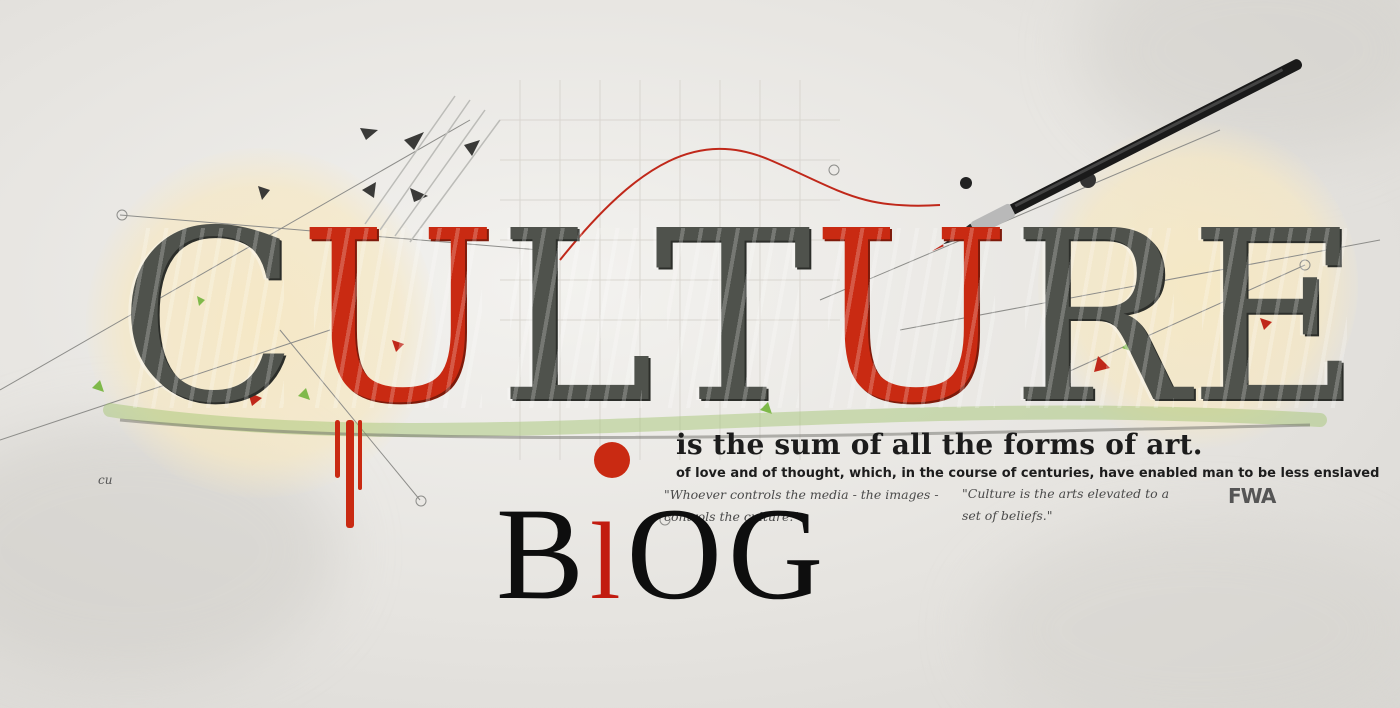 The height and width of the screenshot is (708, 1400). I want to click on title-letter-u: U, so click(398, 317).